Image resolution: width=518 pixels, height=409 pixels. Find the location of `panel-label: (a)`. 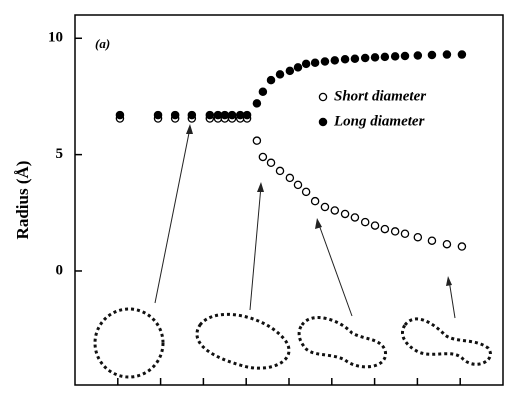

panel-label: (a) is located at coordinates (102, 43).